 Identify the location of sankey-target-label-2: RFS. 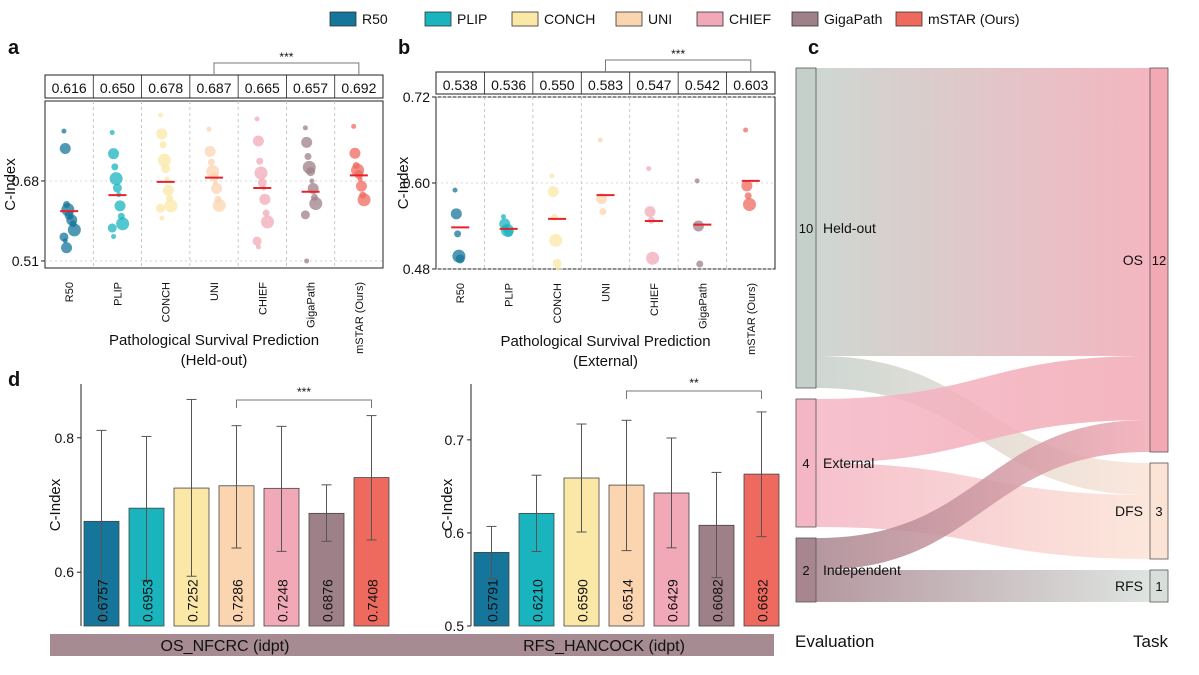
(1129, 586).